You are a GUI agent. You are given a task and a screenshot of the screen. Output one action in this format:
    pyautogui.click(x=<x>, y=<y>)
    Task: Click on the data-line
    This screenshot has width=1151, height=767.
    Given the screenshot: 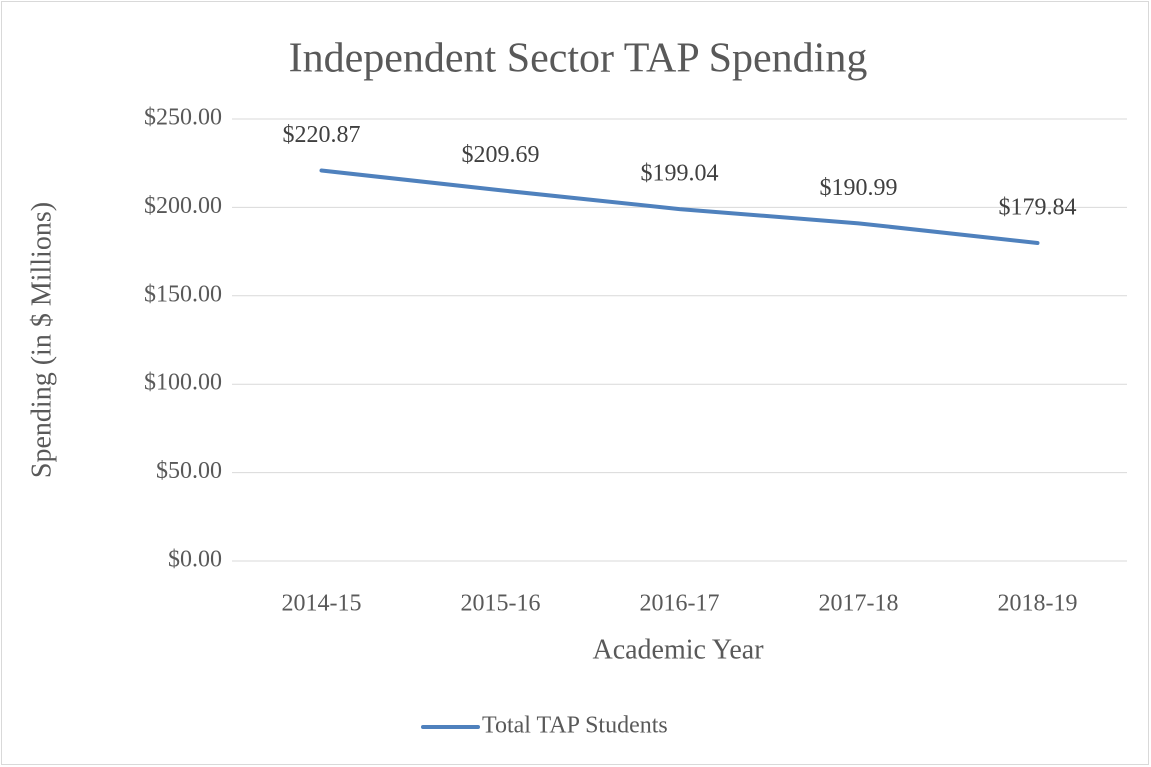 What is the action you would take?
    pyautogui.click(x=679, y=207)
    